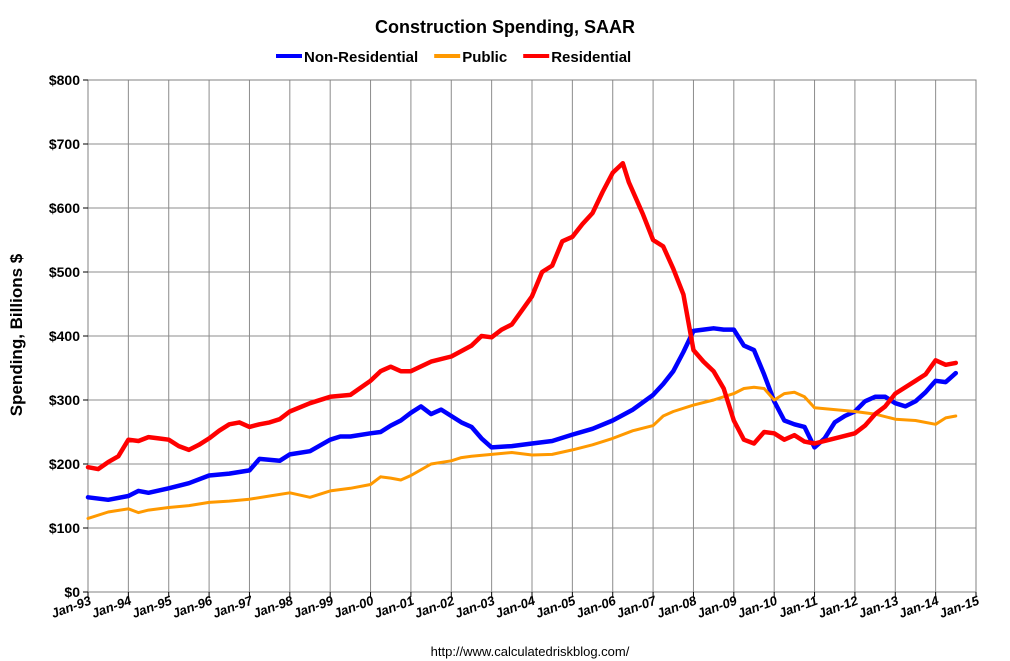 This screenshot has height=661, width=1010. Describe the element at coordinates (530, 651) in the screenshot. I see `source-url: http://www.calculatedriskblog.com/` at that location.